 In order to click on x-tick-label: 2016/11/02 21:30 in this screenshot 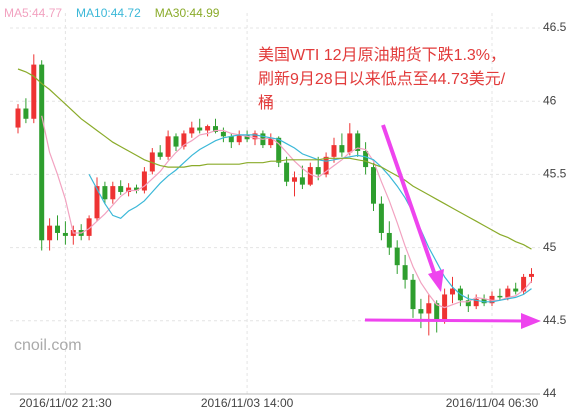, I will do `click(65, 403)`.